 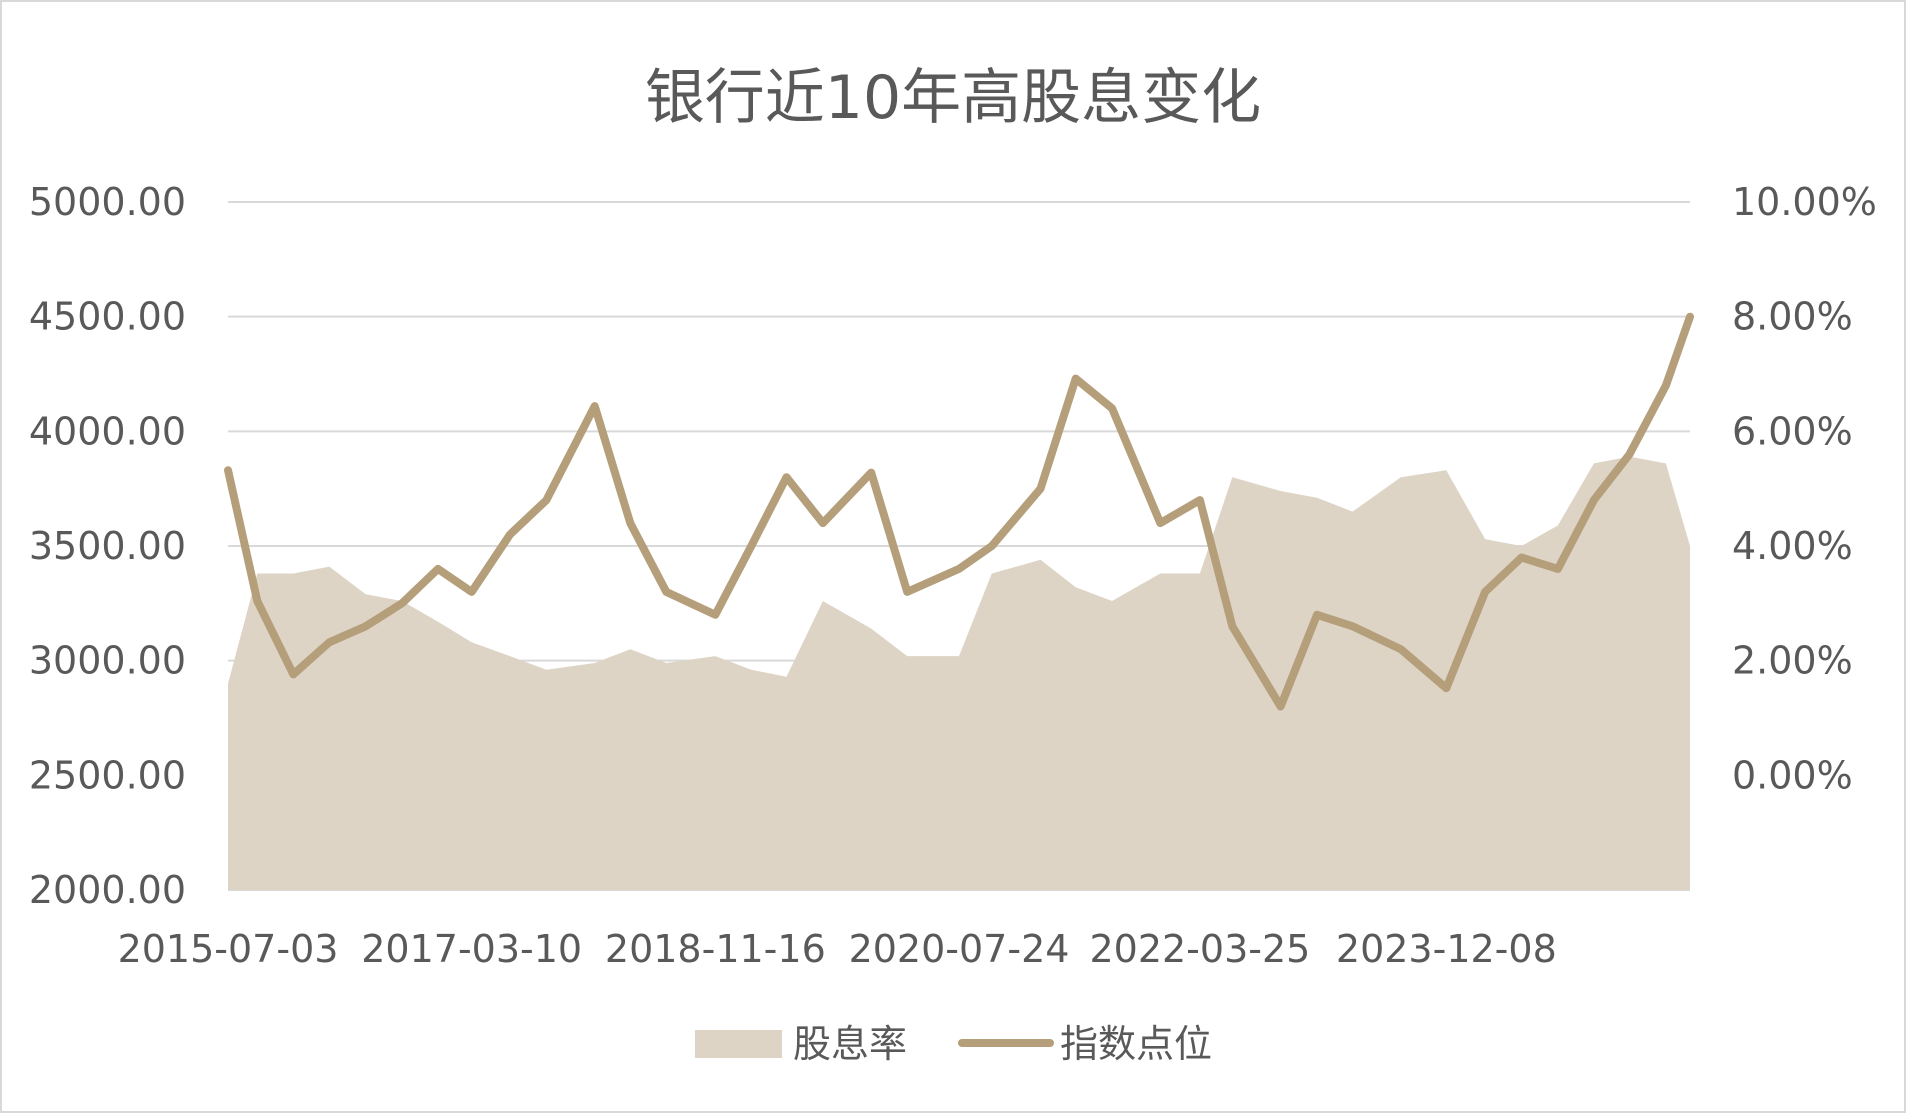 What do you see at coordinates (715, 949) in the screenshot?
I see `x-axis-tick-label: 2018-11-16` at bounding box center [715, 949].